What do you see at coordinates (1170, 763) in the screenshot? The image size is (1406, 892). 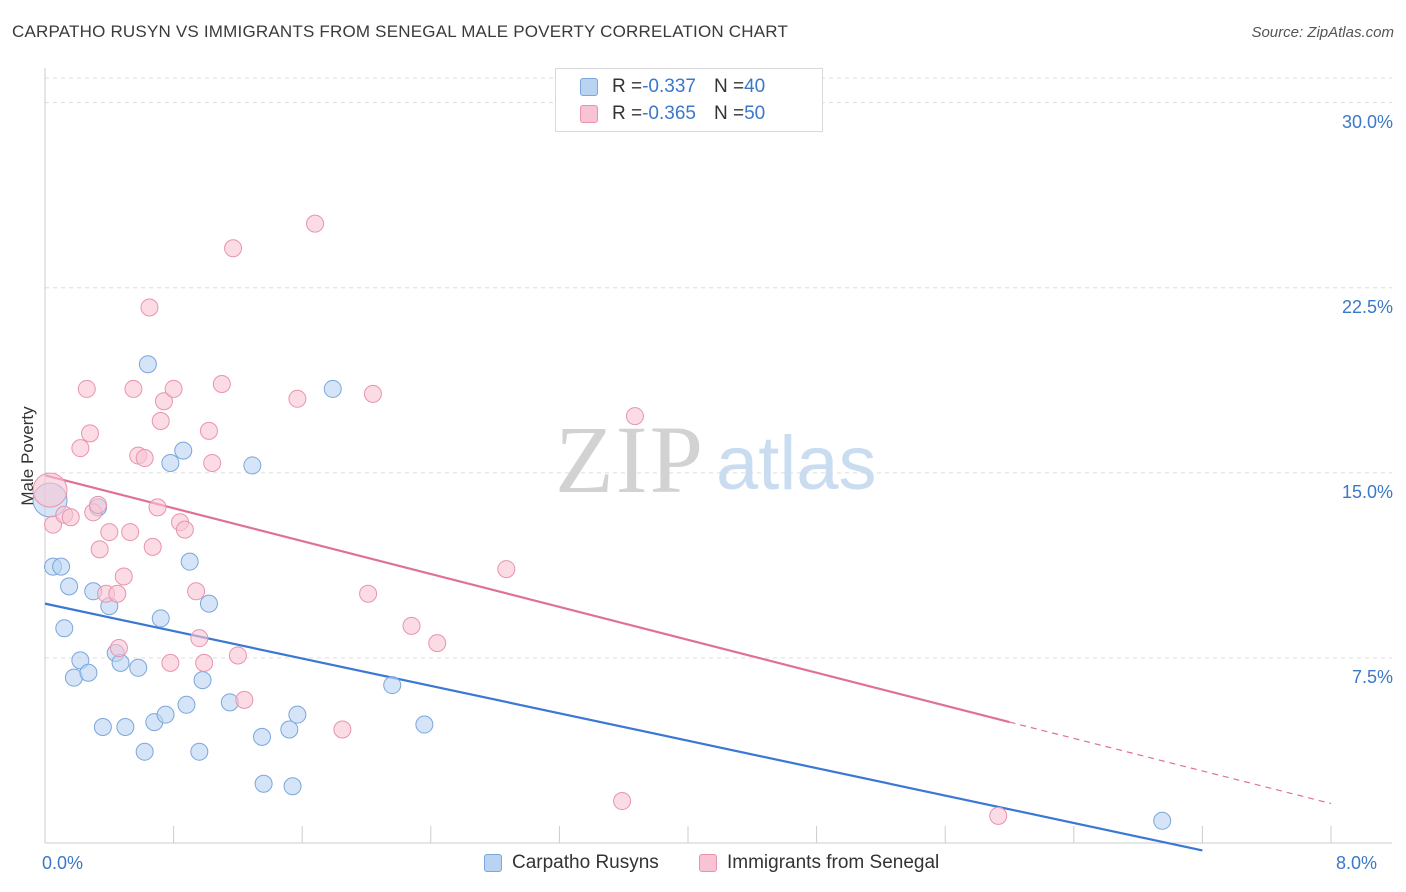 I see `trendline-senegal-extension` at bounding box center [1170, 763].